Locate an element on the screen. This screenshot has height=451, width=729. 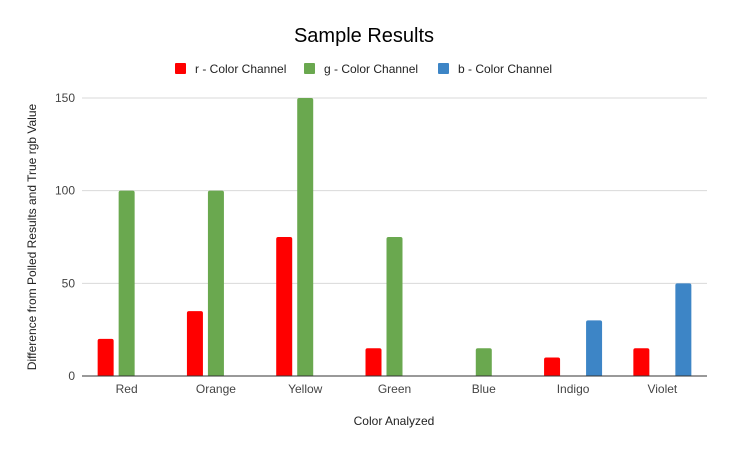
bar-indigo-r is located at coordinates (552, 366).